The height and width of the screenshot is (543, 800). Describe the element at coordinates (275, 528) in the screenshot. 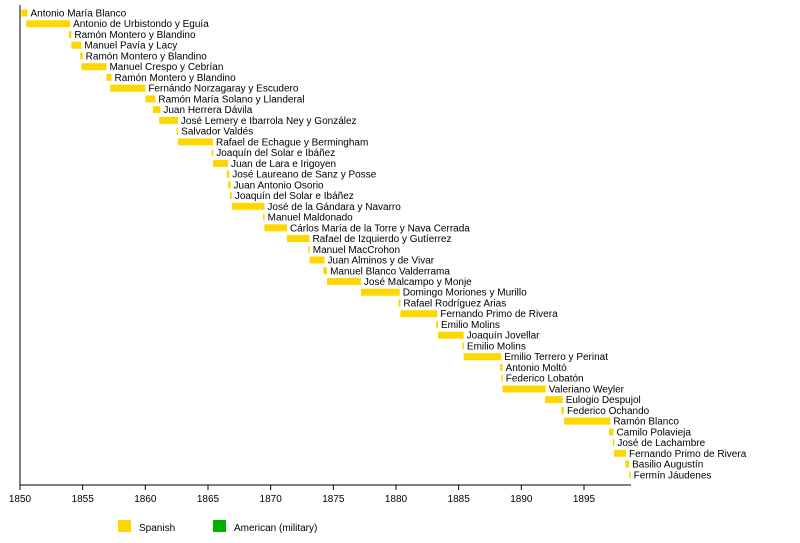

I see `legend-label: American (military)` at that location.